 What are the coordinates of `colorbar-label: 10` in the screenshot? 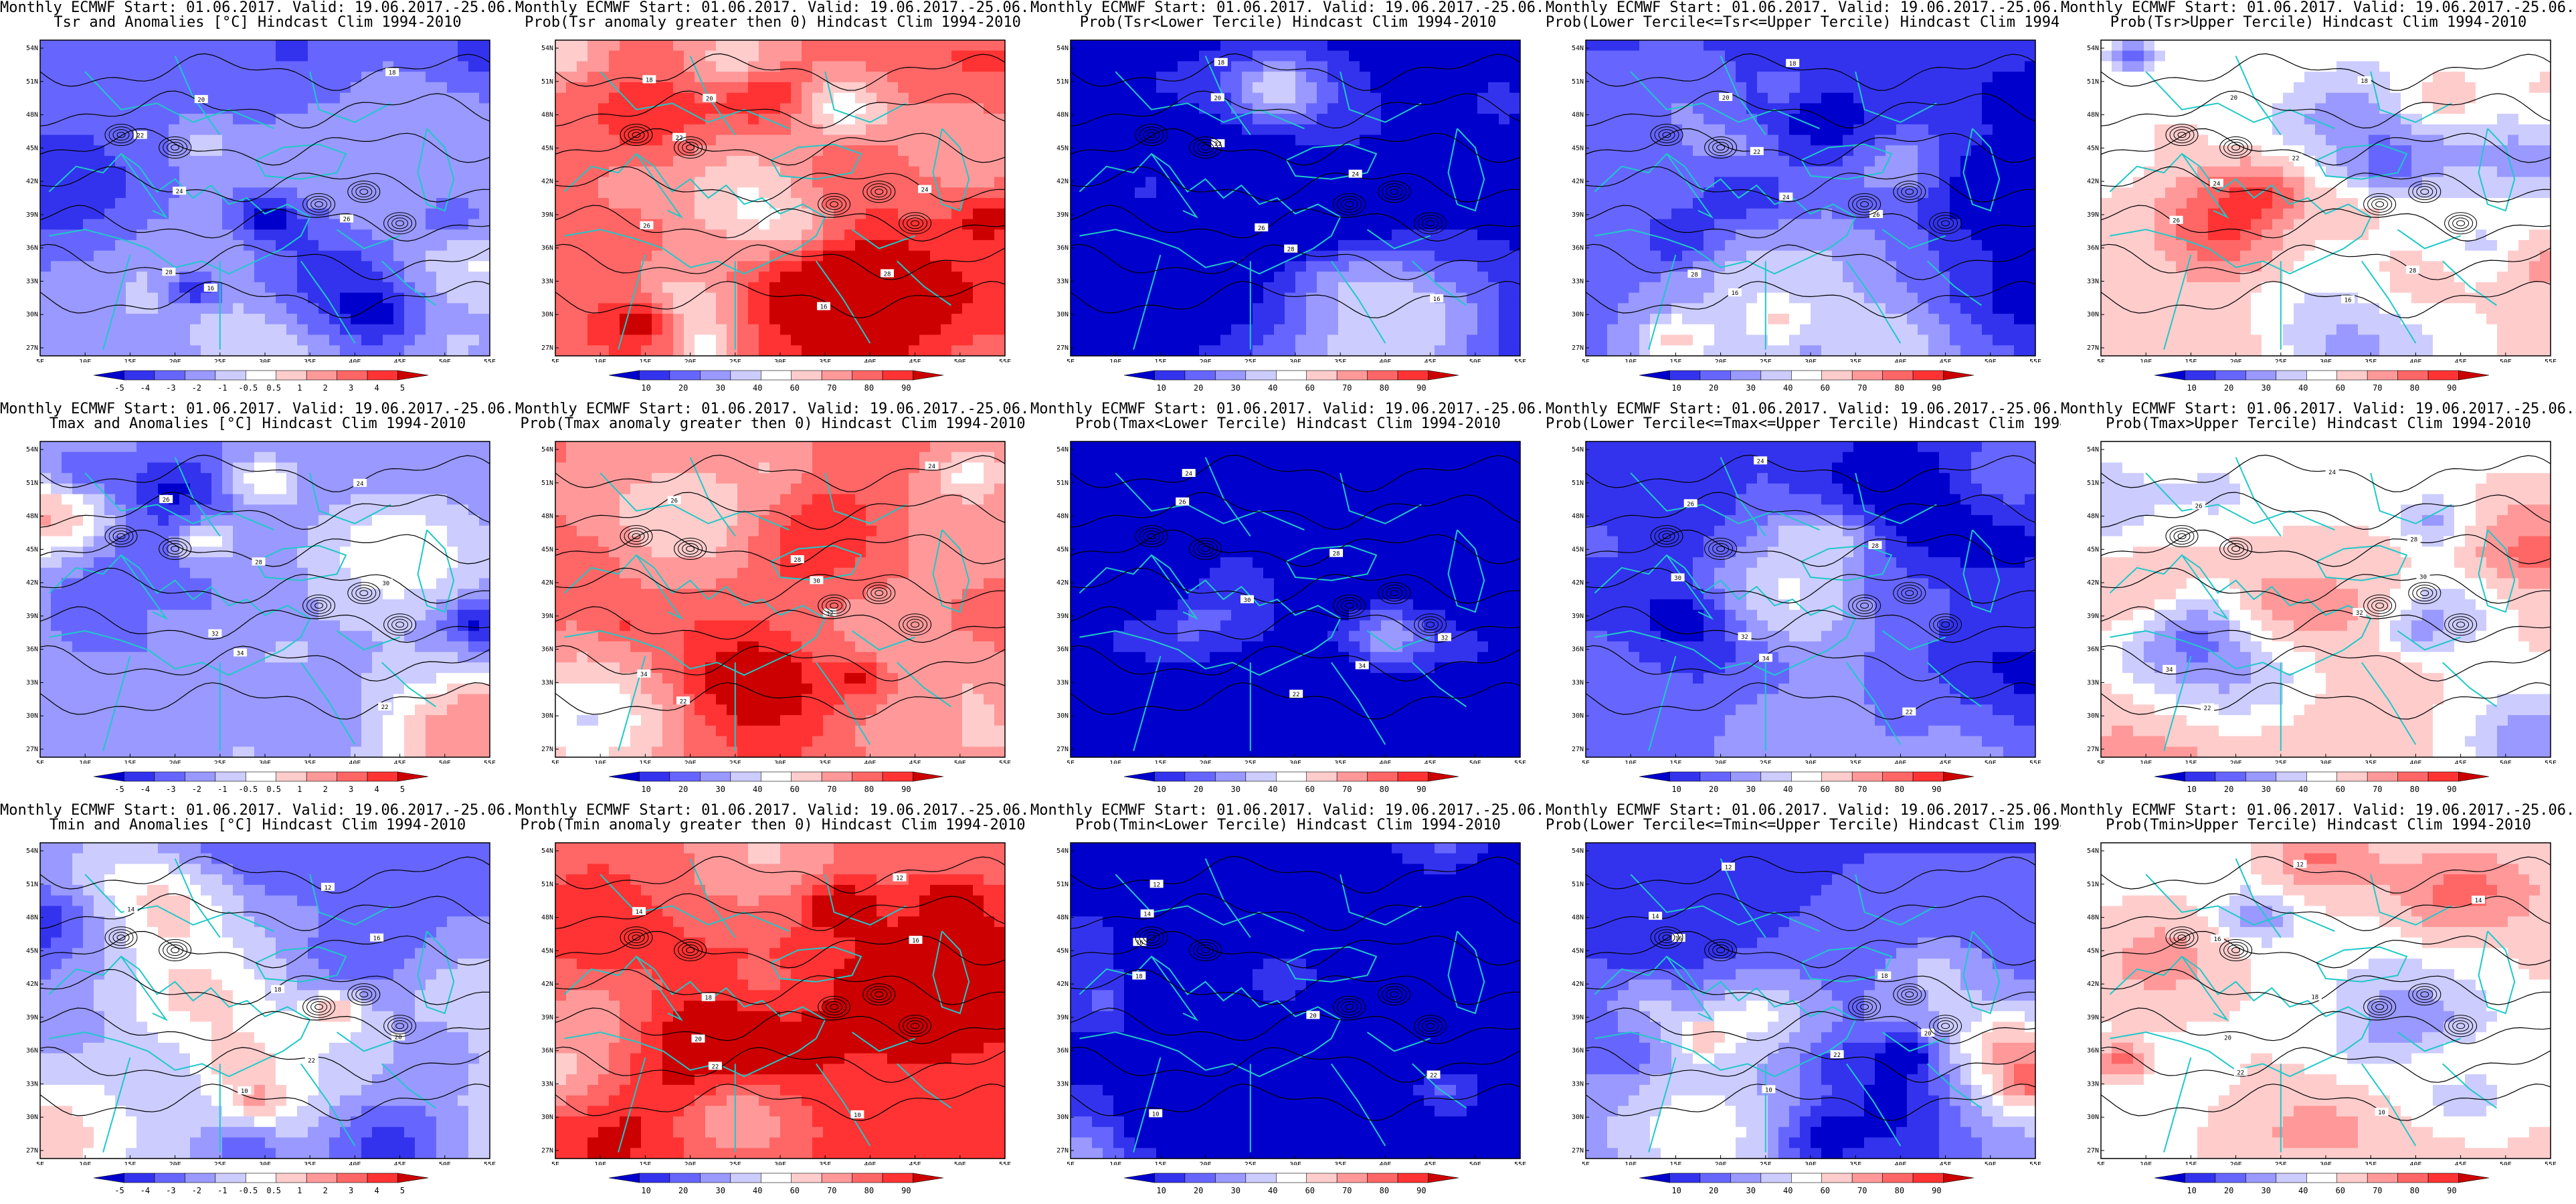 It's located at (1161, 1190).